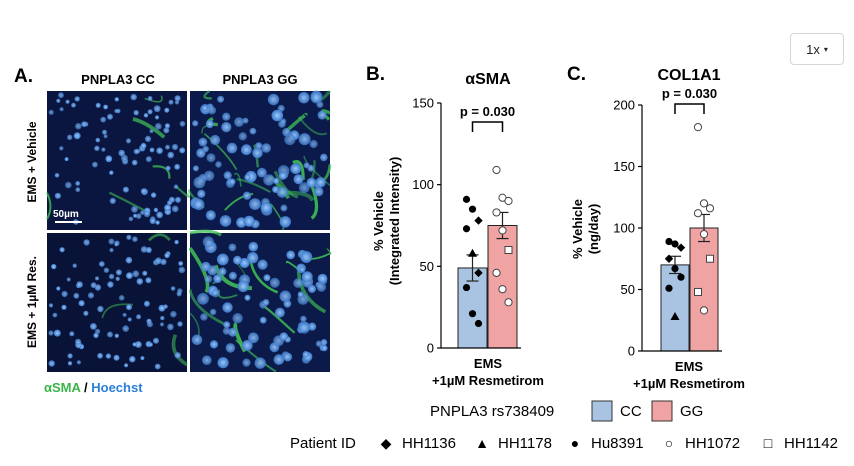 The height and width of the screenshot is (466, 854). What do you see at coordinates (593, 229) in the screenshot?
I see `y-axis-label-2: (ng/day)` at bounding box center [593, 229].